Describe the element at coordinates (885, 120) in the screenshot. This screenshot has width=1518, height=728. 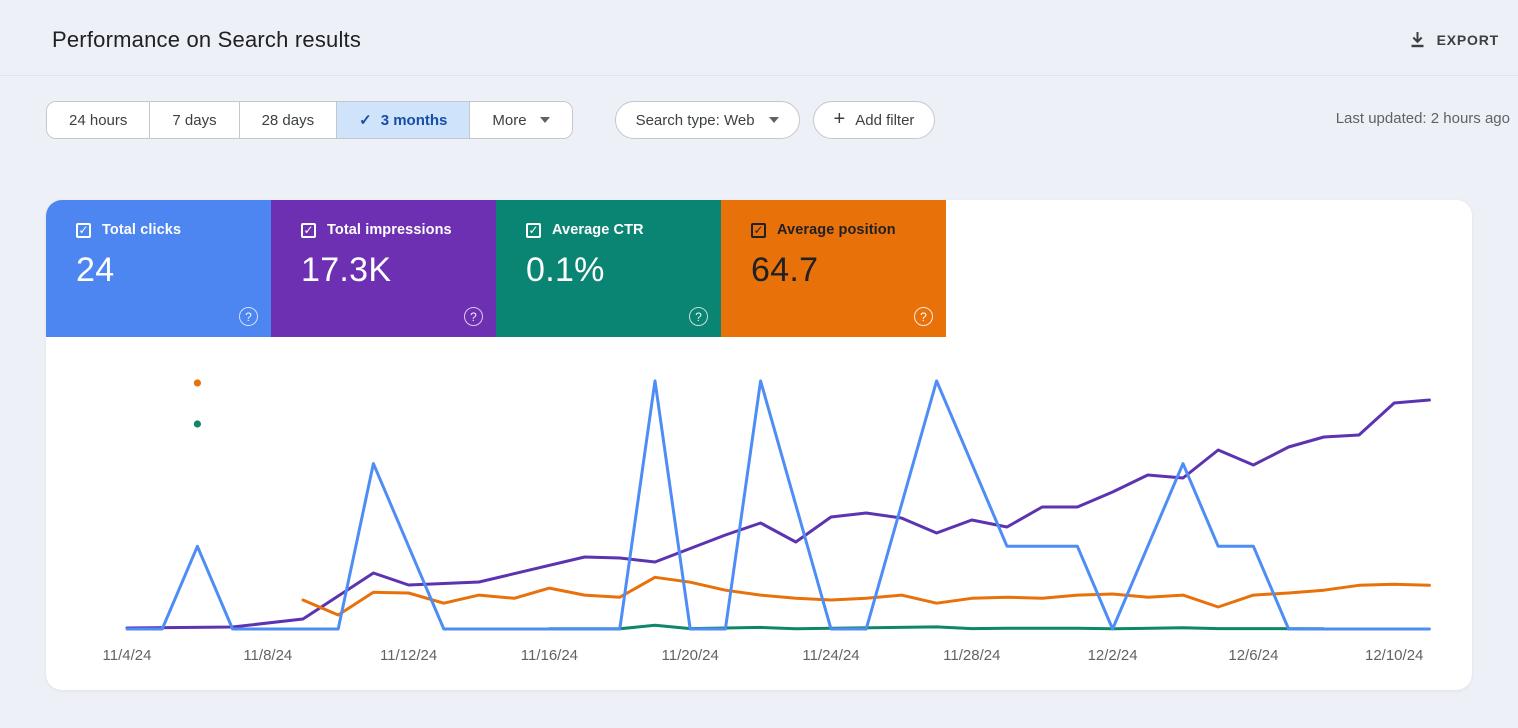
I see `add-filter-label: Add filter` at that location.